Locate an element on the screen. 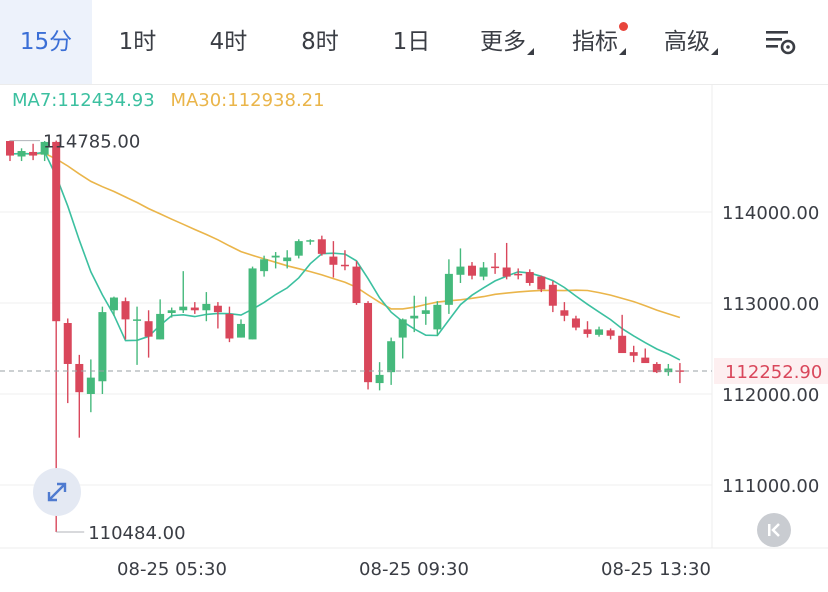 Image resolution: width=828 pixels, height=592 pixels. x-tick-label: 08-25 13:30 is located at coordinates (656, 569).